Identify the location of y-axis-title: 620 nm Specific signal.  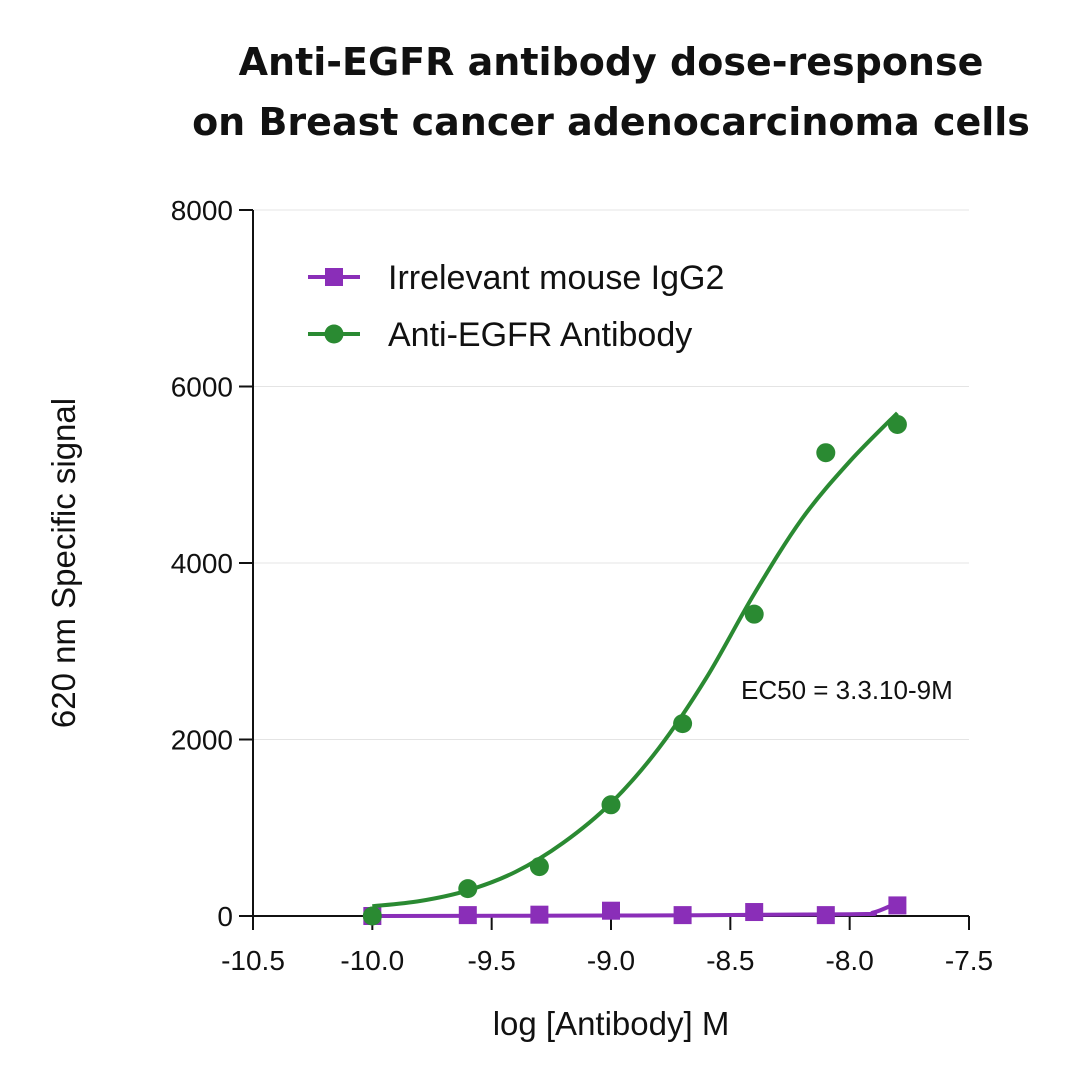
(63, 563).